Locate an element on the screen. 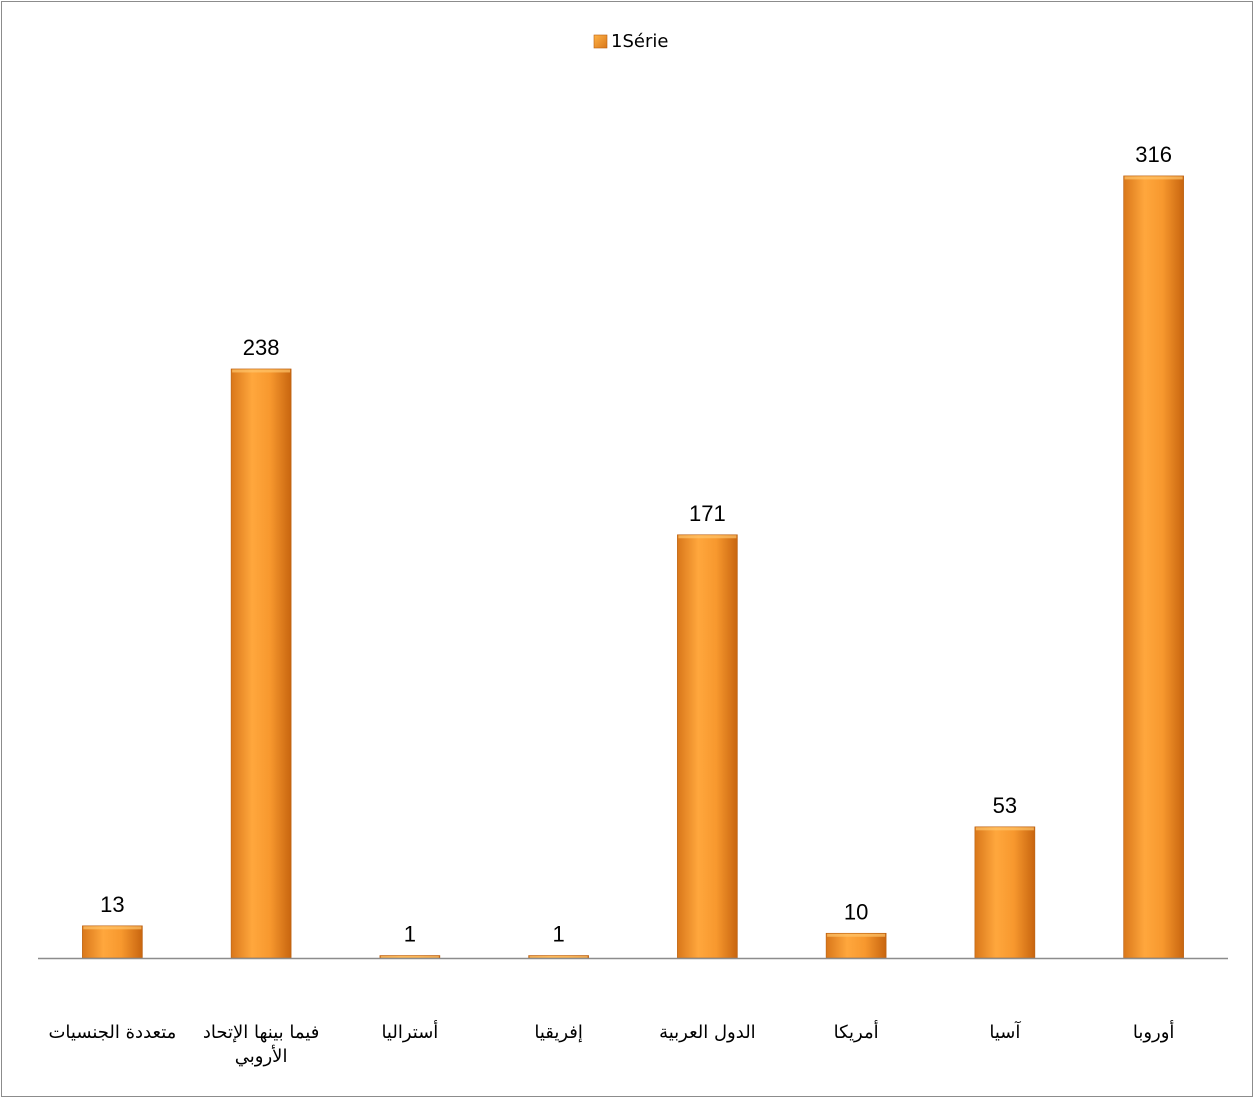 This screenshot has height=1098, width=1254. data-label: 316 is located at coordinates (1153, 154).